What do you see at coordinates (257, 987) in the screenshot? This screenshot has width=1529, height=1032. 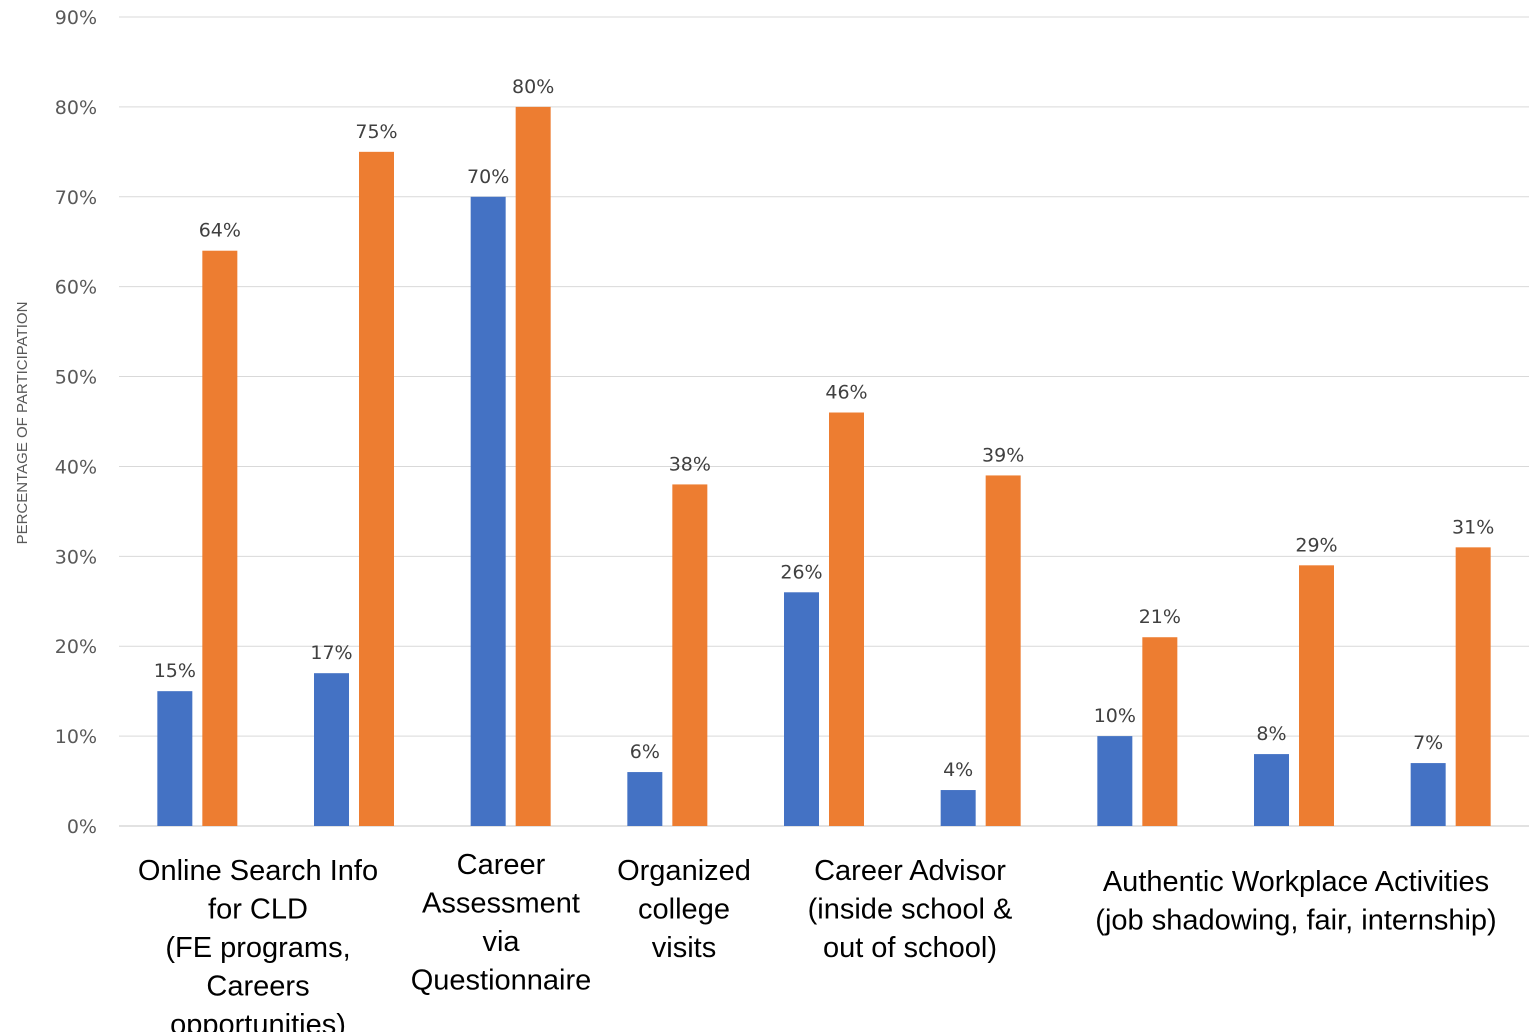 I see `category-label-line: Careers` at bounding box center [257, 987].